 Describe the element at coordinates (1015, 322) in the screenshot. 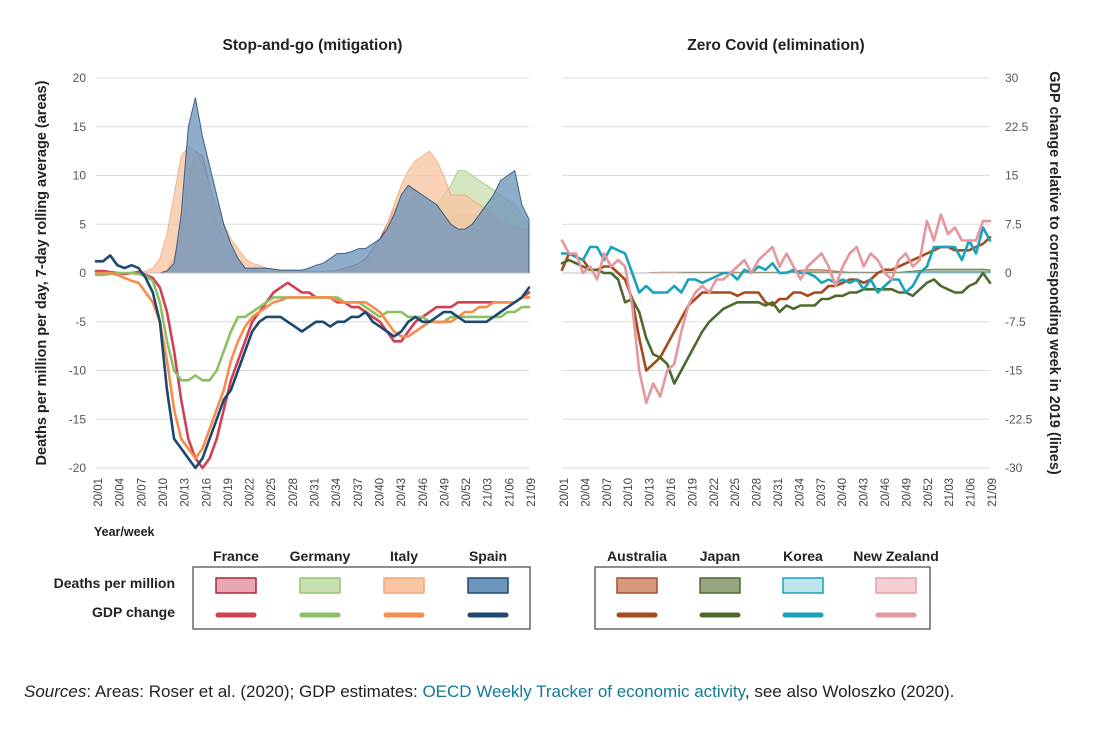

I see `y-tick-label: -7.5` at that location.